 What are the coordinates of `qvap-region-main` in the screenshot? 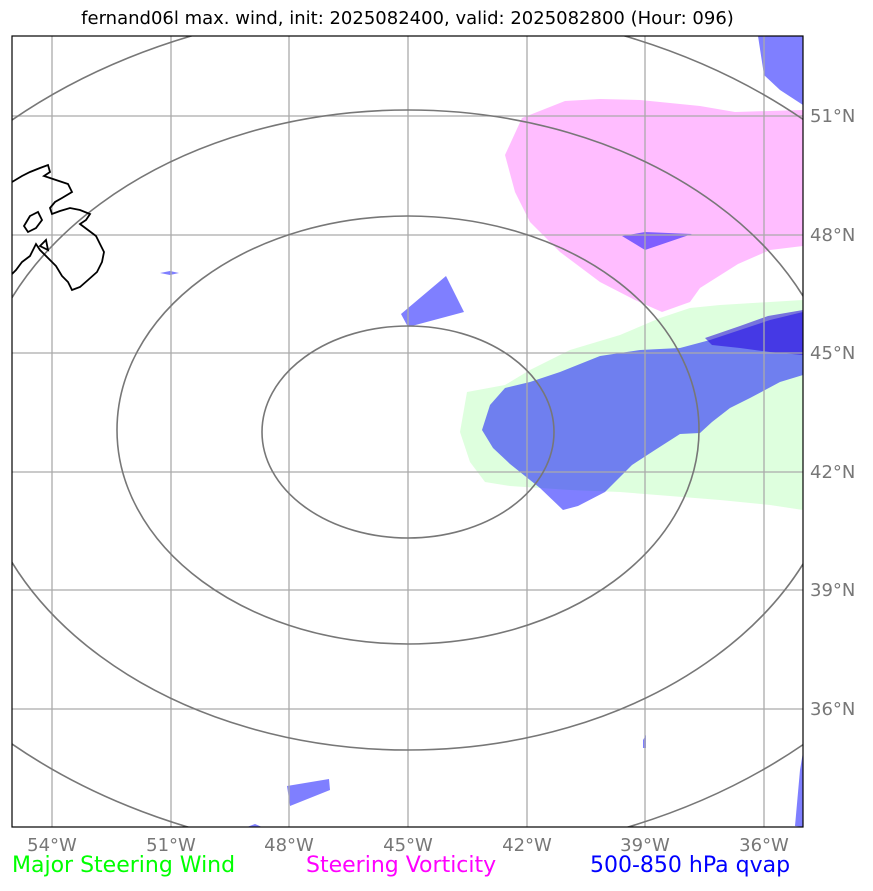 It's located at (642, 411).